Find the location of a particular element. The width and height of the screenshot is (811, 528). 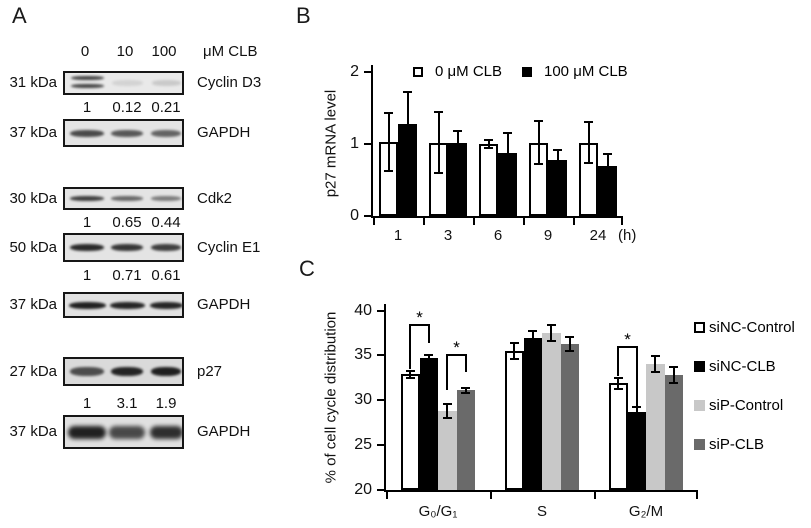

y-tick-label: 20 is located at coordinates (363, 489).